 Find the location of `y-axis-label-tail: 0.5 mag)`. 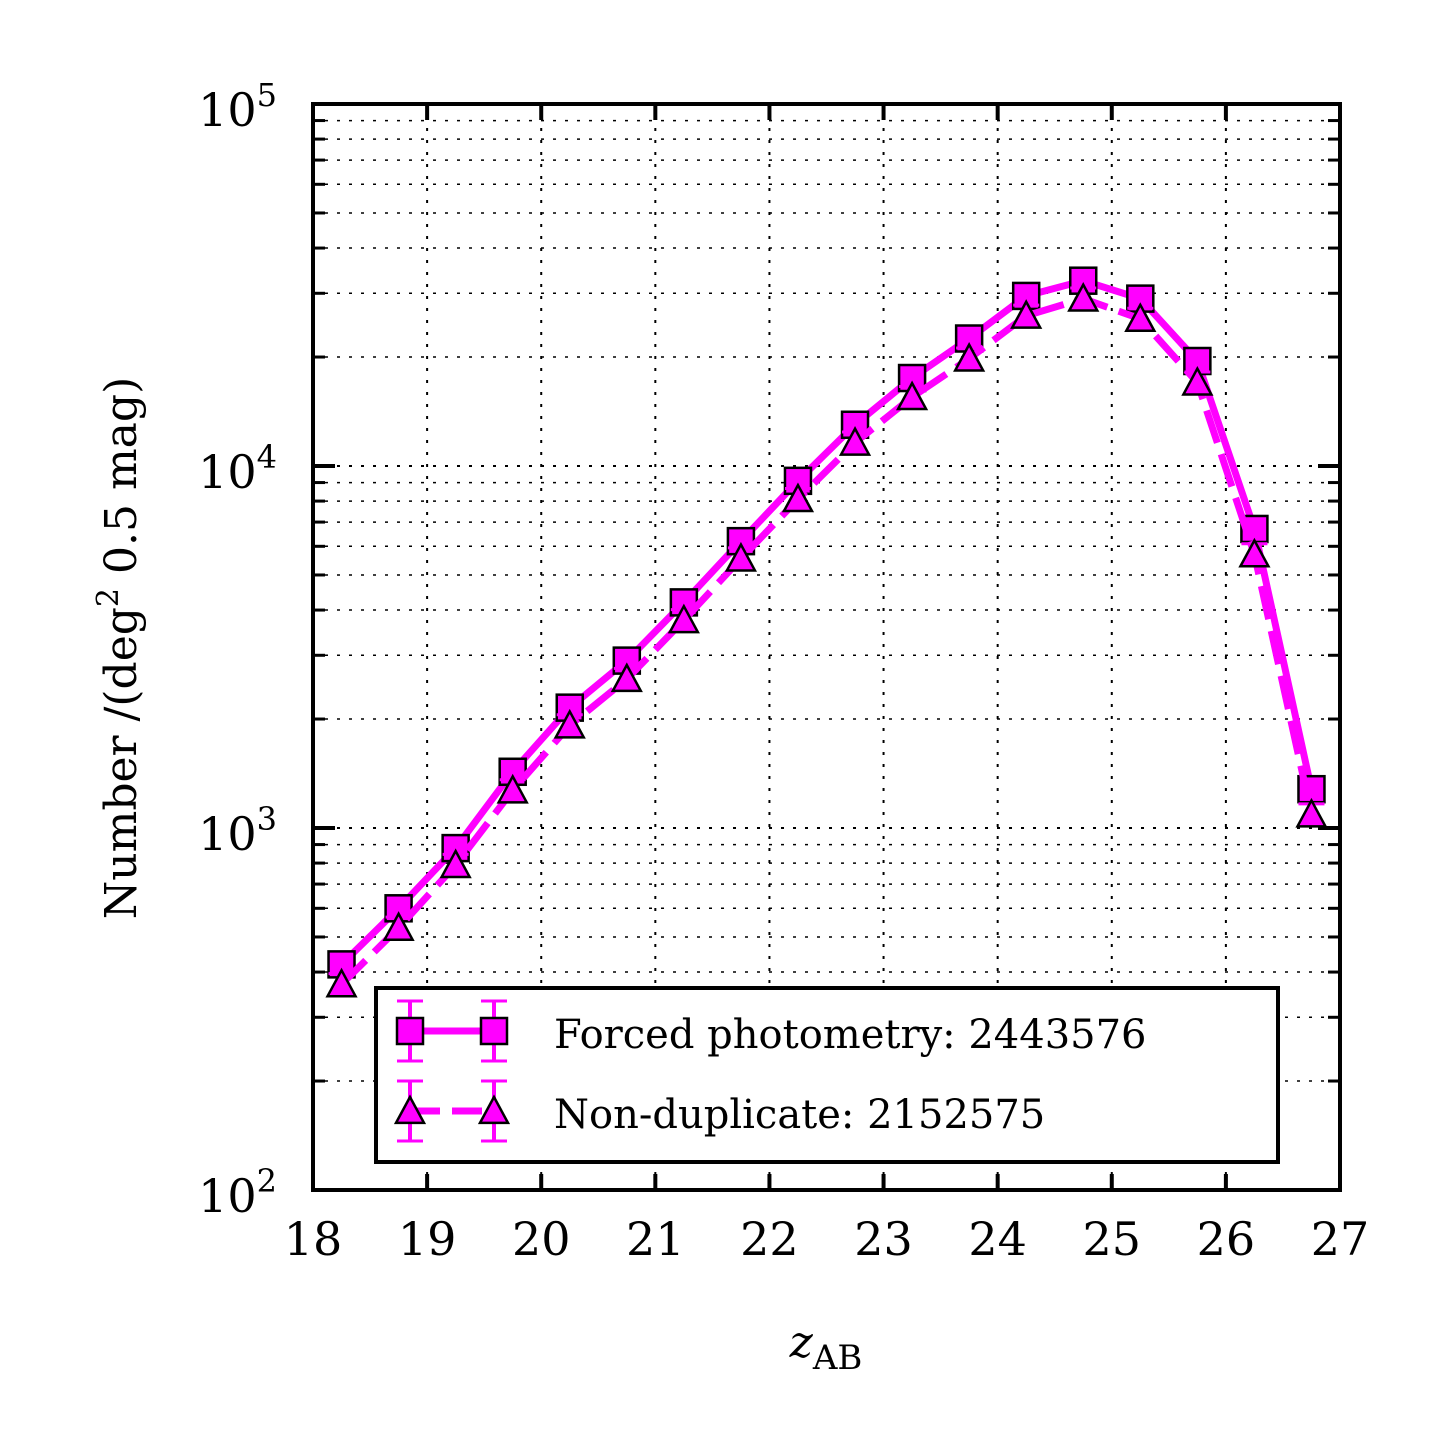

y-axis-label-tail: 0.5 mag) is located at coordinates (121, 482).